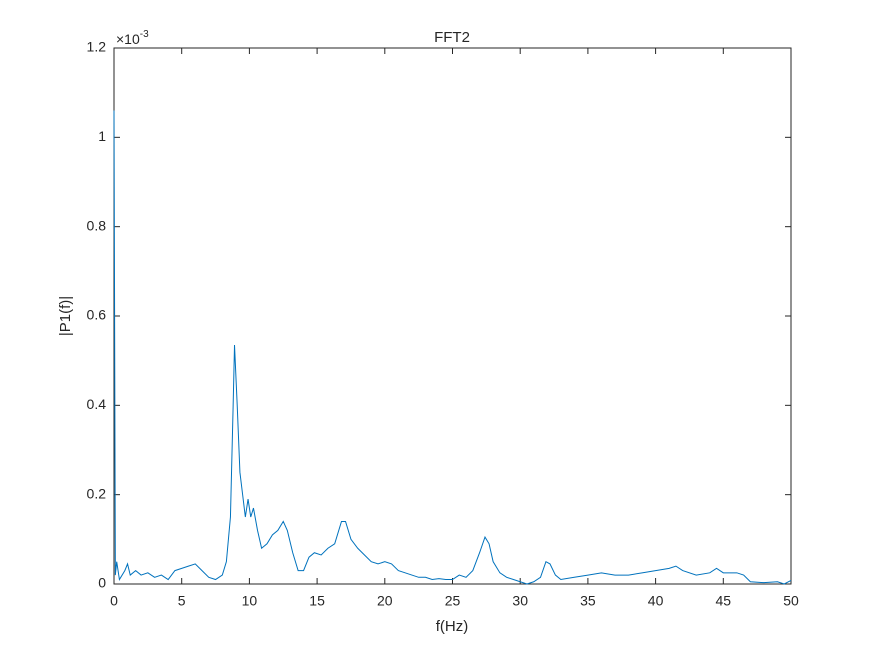  I want to click on y-tick-label: 0.6, so click(97, 315).